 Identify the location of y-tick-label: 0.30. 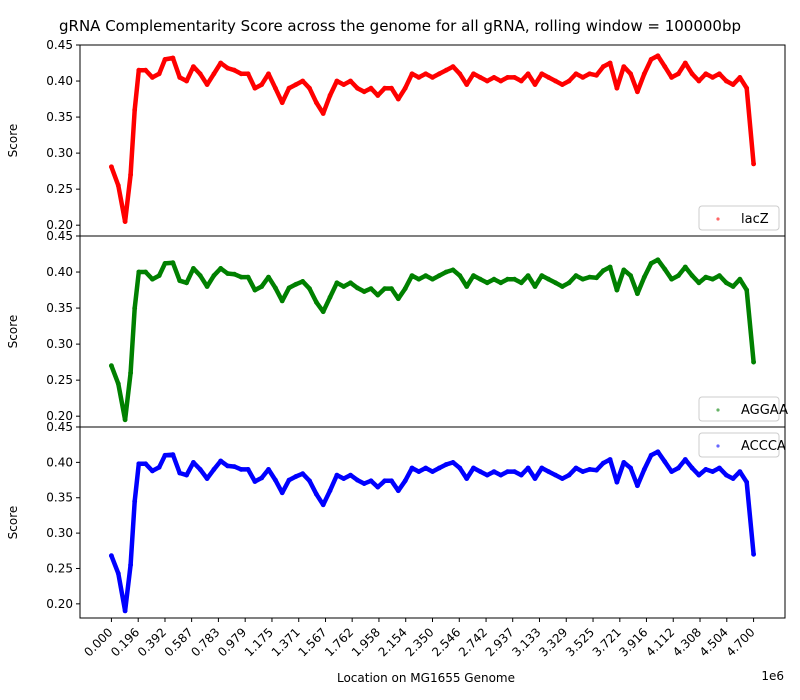
(59, 533).